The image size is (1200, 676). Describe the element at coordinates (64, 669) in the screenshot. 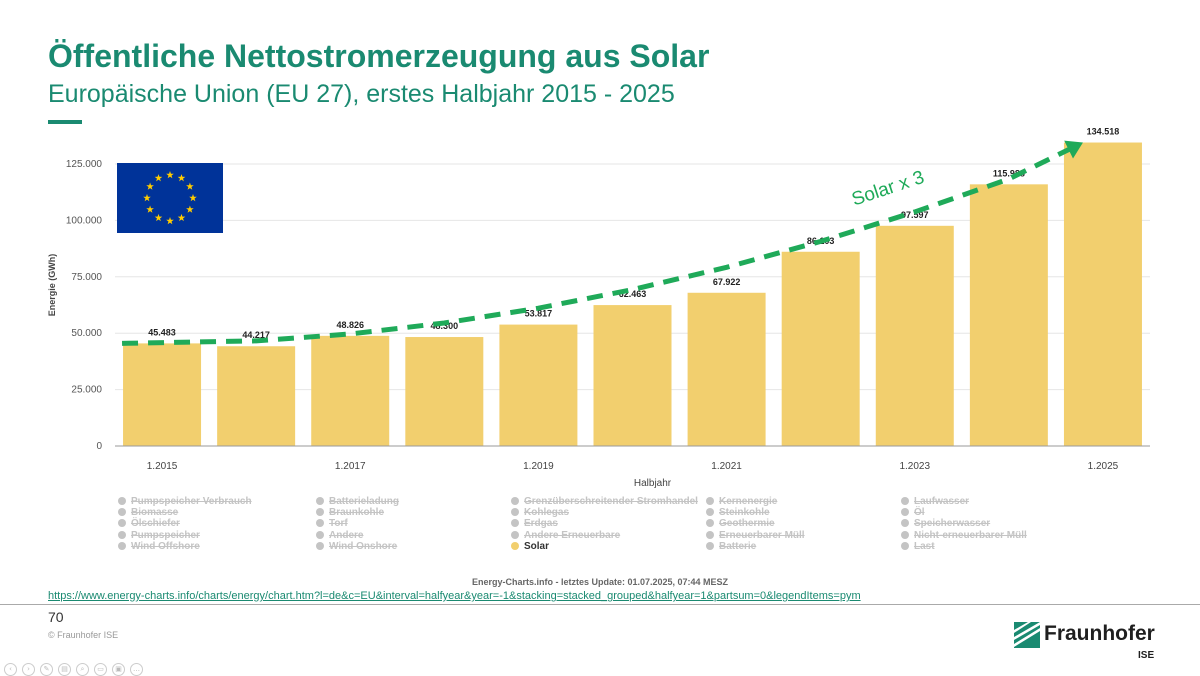

I see `slides-icon: ▤` at that location.